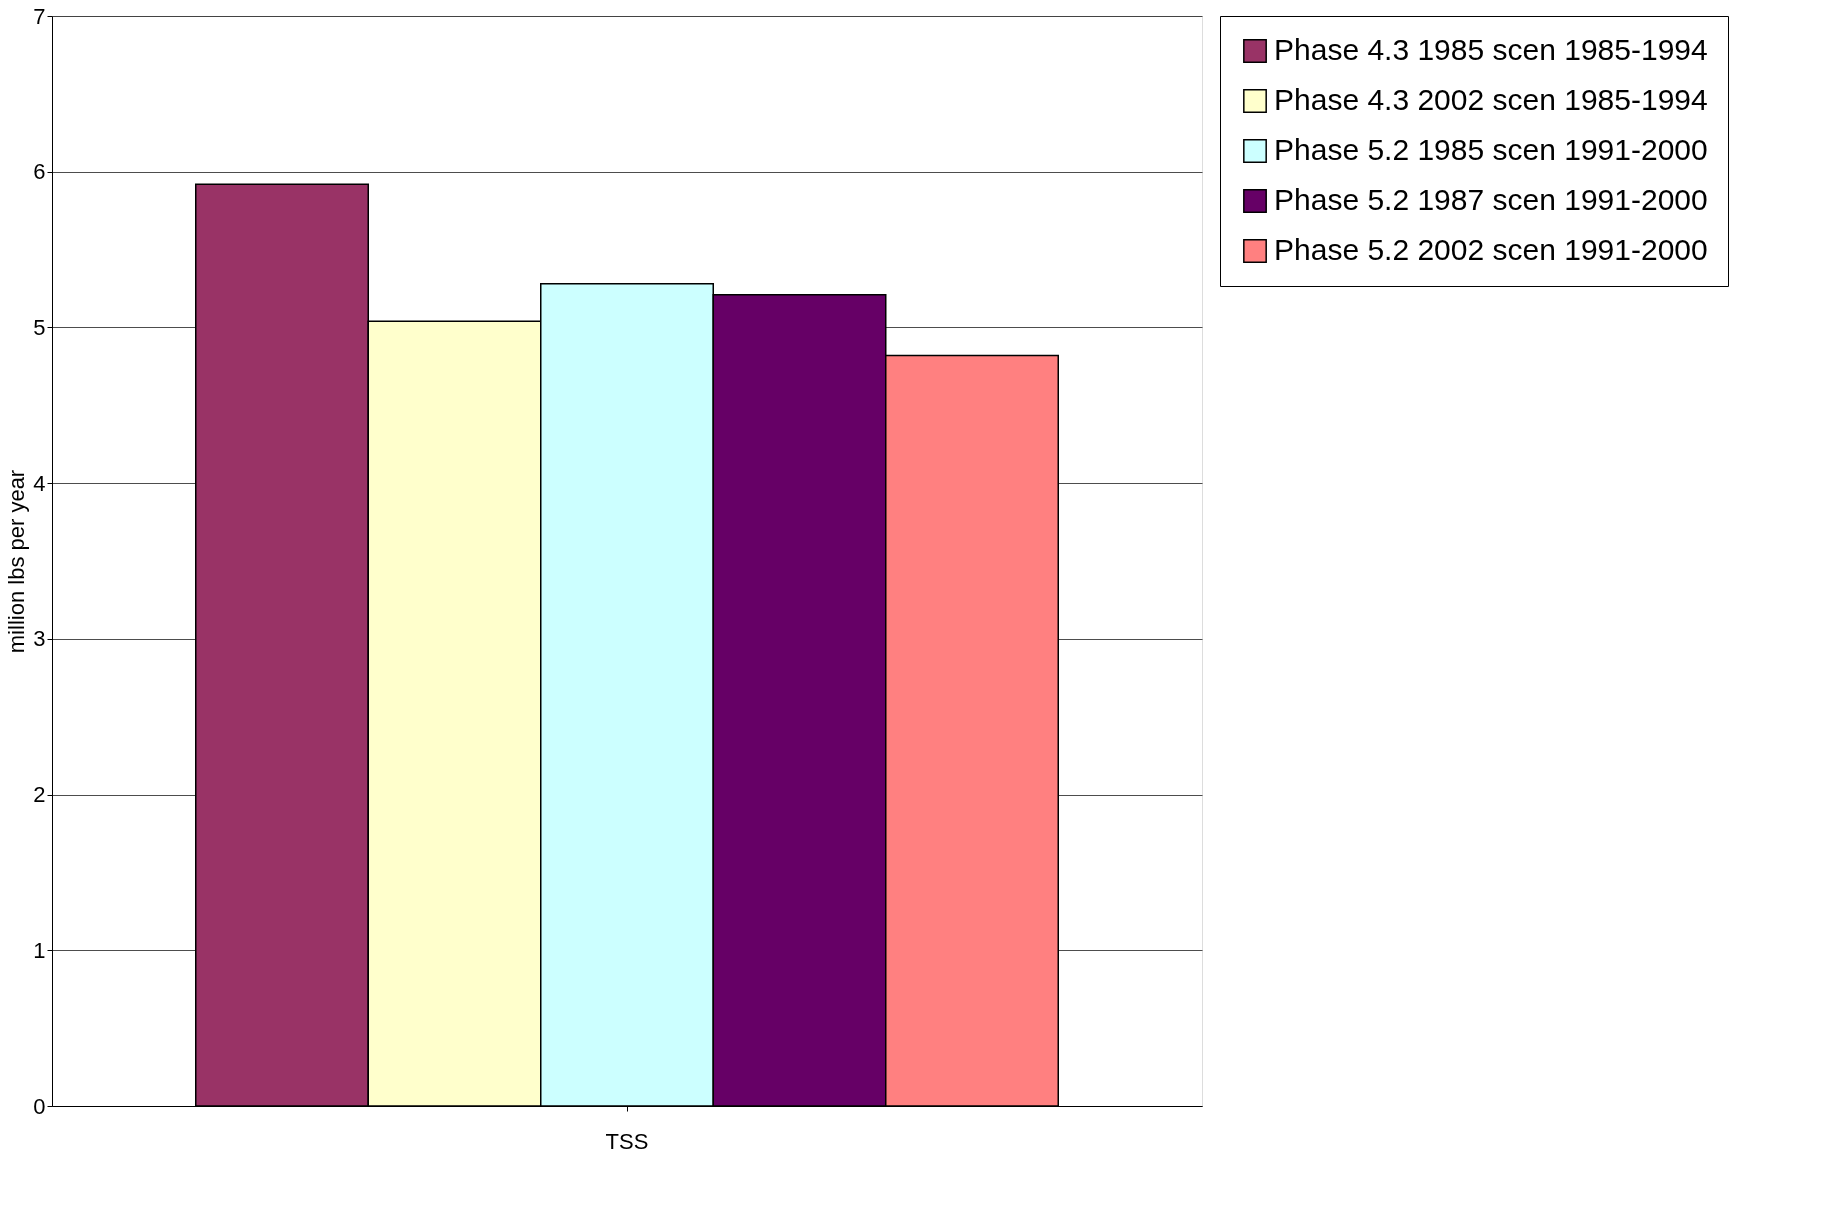 The height and width of the screenshot is (1209, 1833). What do you see at coordinates (39, 795) in the screenshot?
I see `y-tick-label: 2` at bounding box center [39, 795].